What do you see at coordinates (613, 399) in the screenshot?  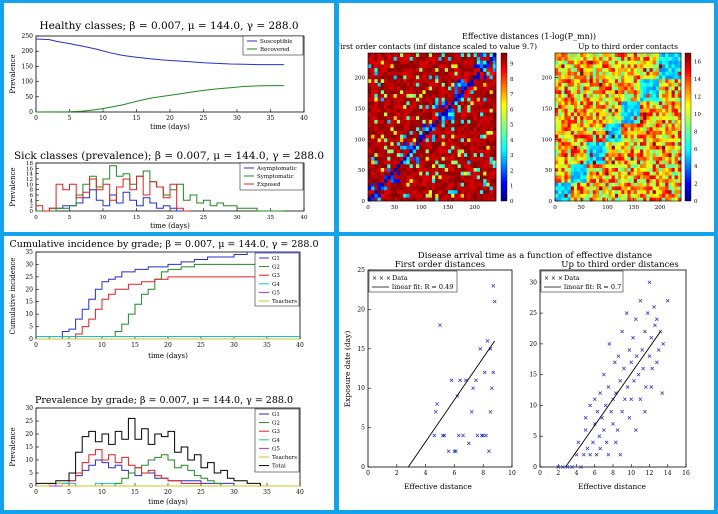 I see `fit-line` at bounding box center [613, 399].